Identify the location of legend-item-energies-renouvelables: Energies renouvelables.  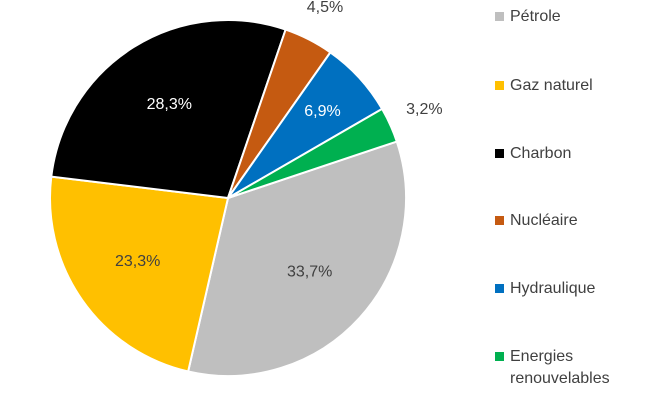
(567, 368).